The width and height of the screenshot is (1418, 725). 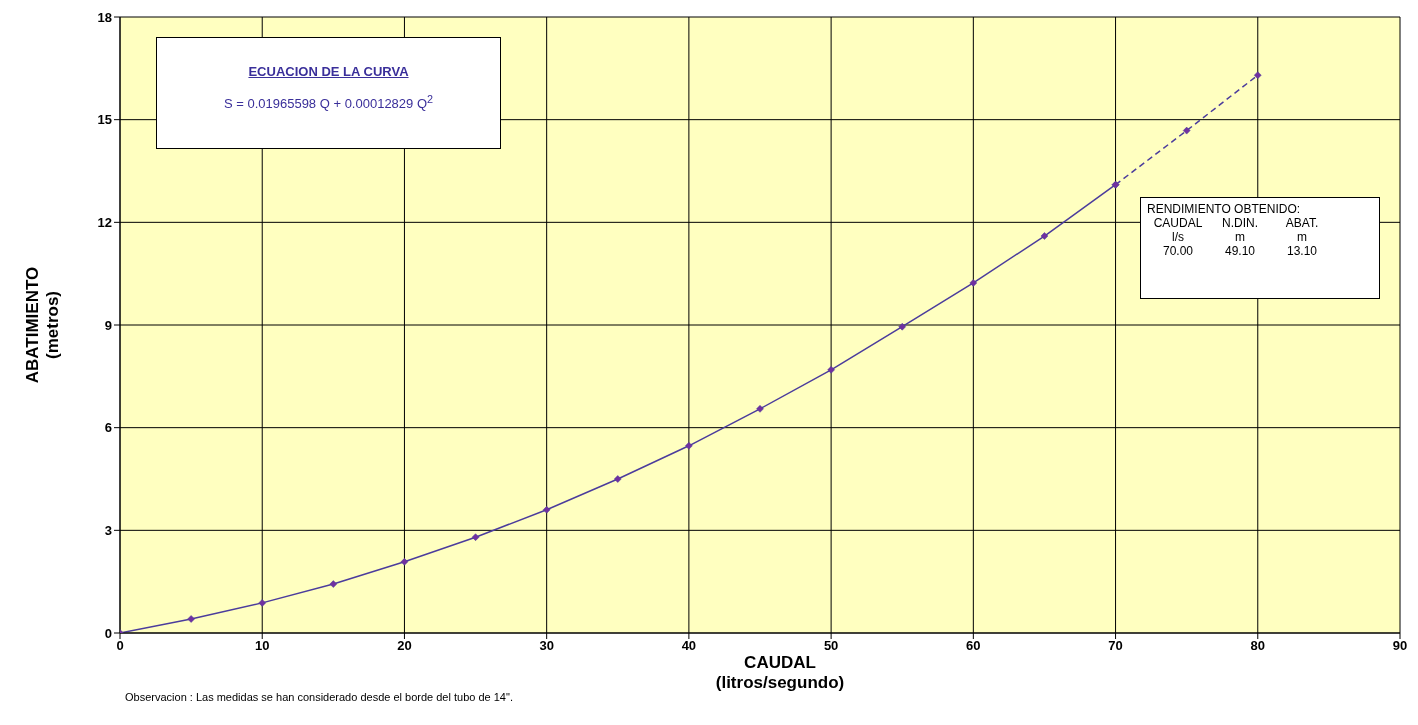 What do you see at coordinates (1115, 646) in the screenshot?
I see `x-tick-label: 70` at bounding box center [1115, 646].